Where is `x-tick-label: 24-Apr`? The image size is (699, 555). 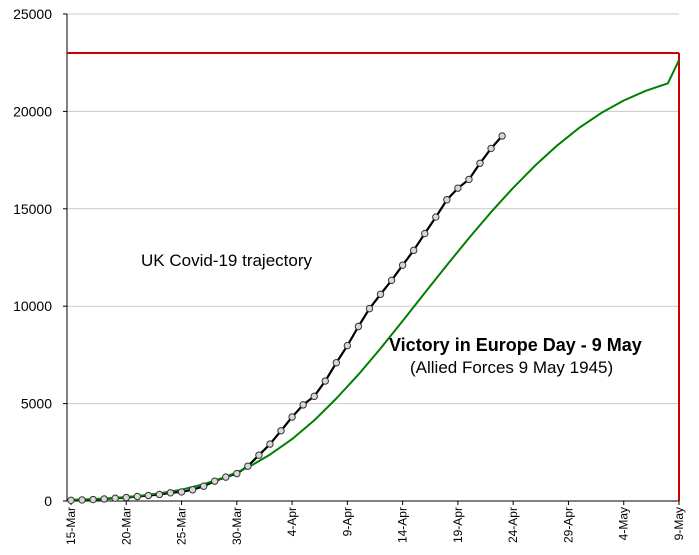
x-tick-label: 24-Apr is located at coordinates (513, 525).